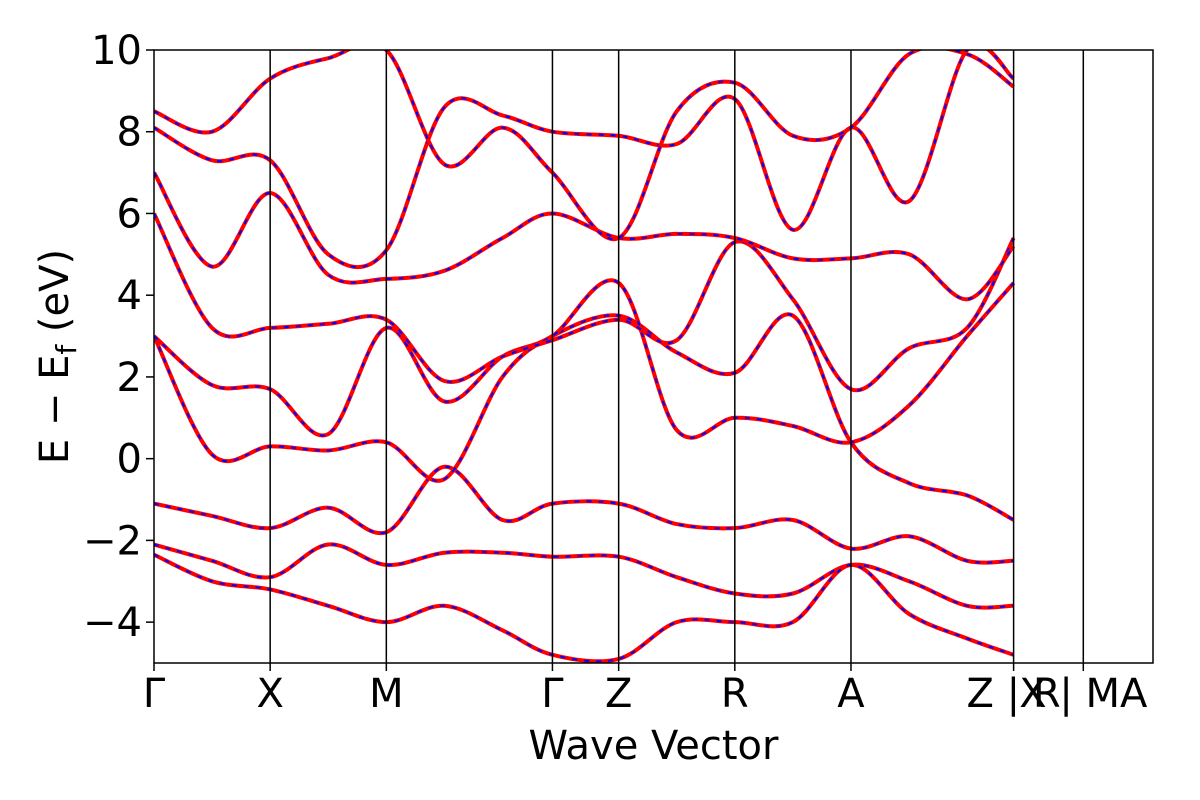  I want to click on x-tick-label: X, so click(269, 694).